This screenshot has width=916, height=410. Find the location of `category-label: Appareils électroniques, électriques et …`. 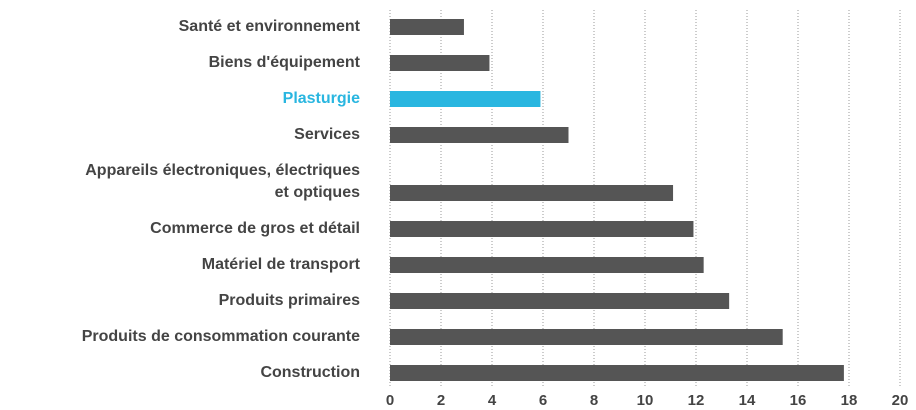

category-label: Appareils électroniques, électriques et … is located at coordinates (222, 181).